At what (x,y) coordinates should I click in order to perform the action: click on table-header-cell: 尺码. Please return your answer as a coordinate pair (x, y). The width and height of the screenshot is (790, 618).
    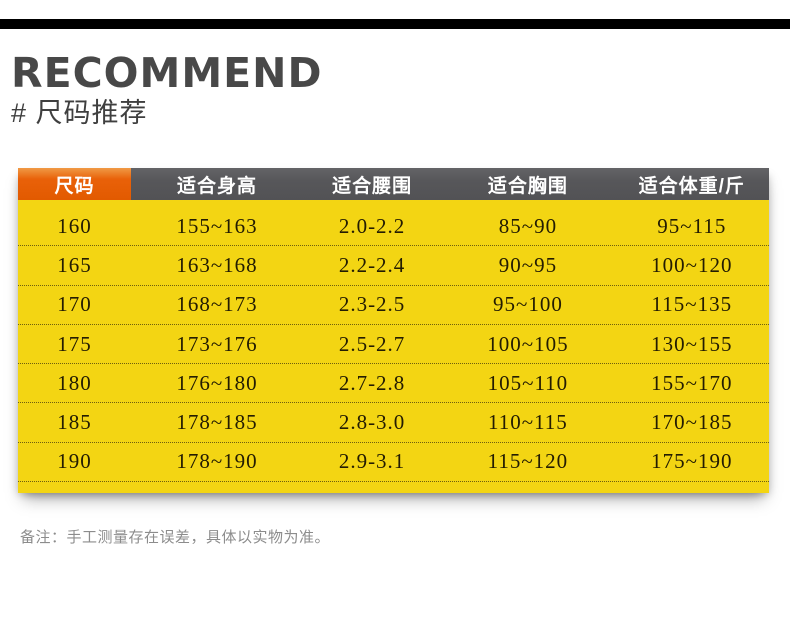
    Looking at the image, I should click on (75, 184).